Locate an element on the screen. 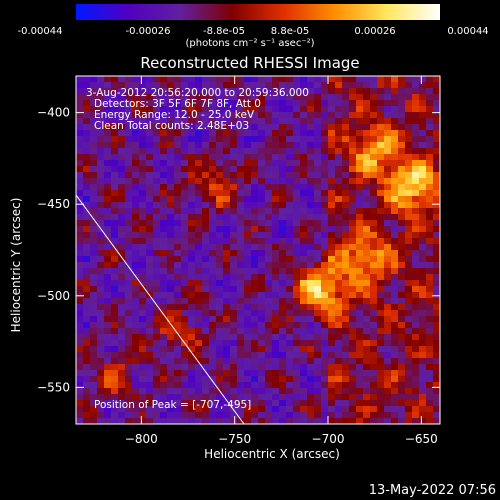 Image resolution: width=500 pixels, height=500 pixels. timestamp: 13-May-2022 07:56 is located at coordinates (432, 490).